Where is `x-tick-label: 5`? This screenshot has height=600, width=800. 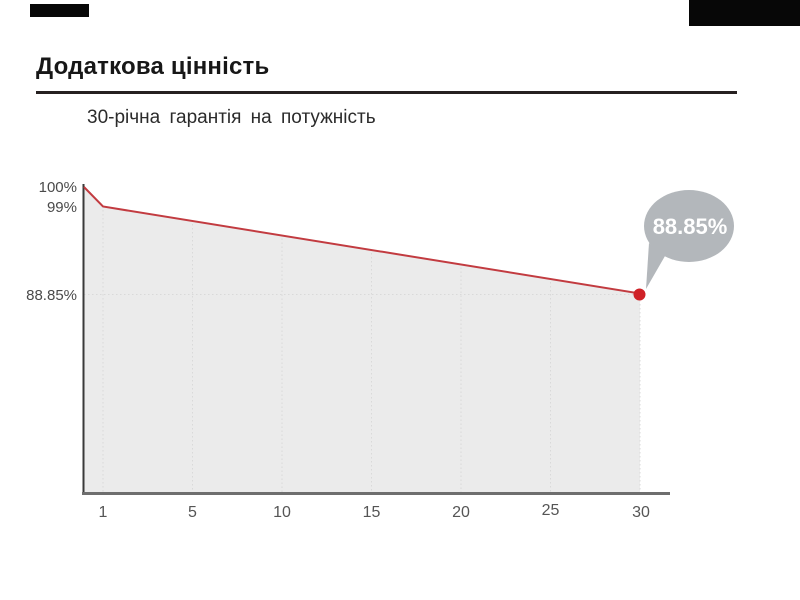 x-tick-label: 5 is located at coordinates (192, 512).